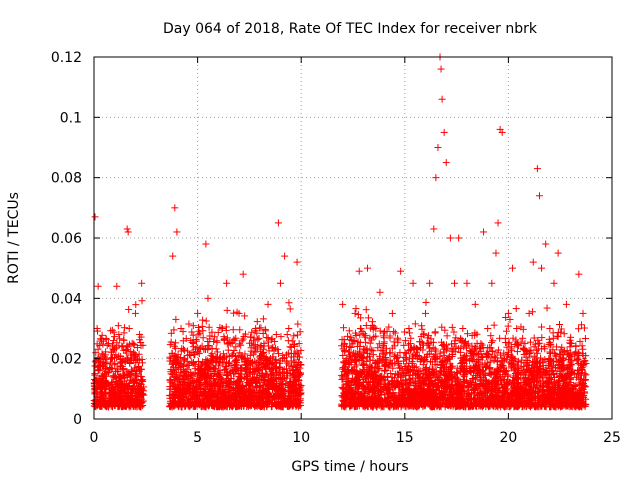 The image size is (640, 480). What do you see at coordinates (349, 467) in the screenshot?
I see `x-axis-label: GPS time / hours` at bounding box center [349, 467].